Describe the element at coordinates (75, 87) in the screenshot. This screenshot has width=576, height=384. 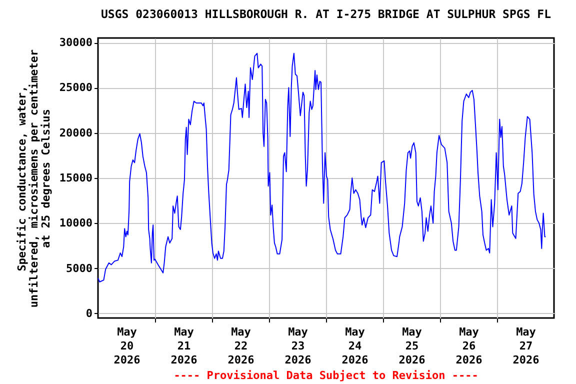
I see `y-tick-label: 25000` at that location.